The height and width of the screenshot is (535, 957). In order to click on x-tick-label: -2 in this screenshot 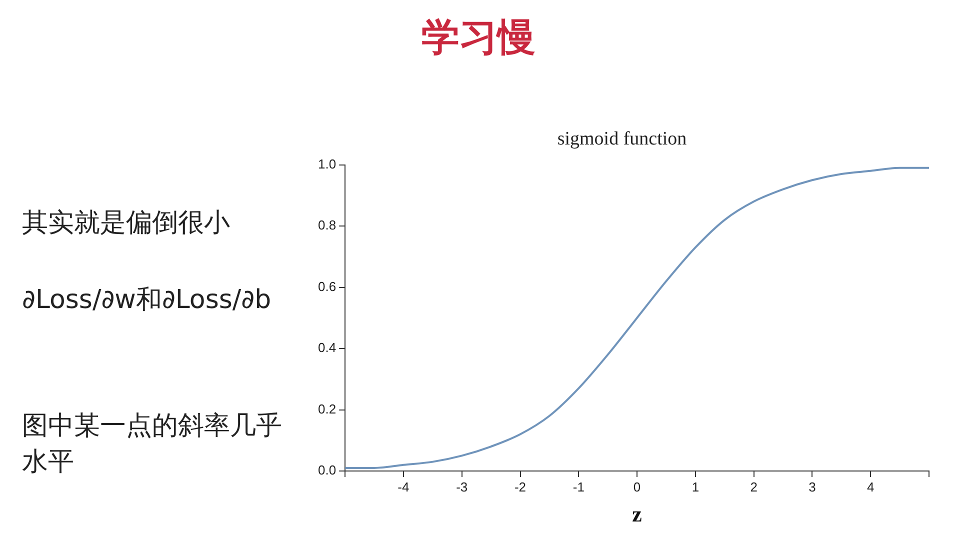, I will do `click(520, 486)`.